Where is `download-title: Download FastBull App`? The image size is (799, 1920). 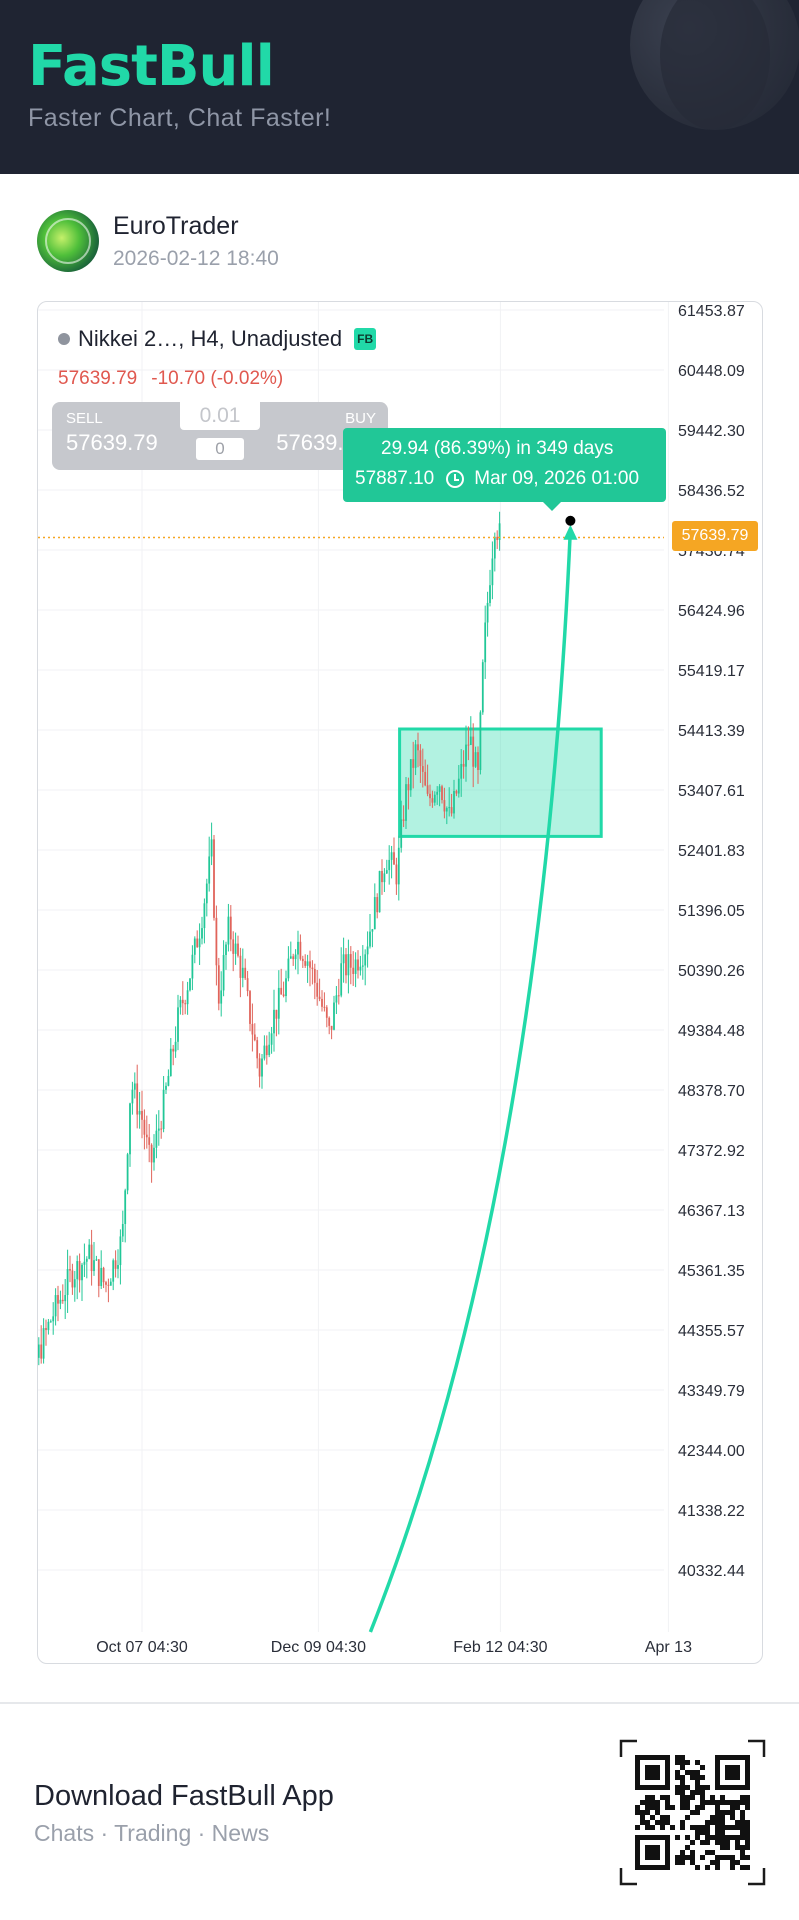
download-title: Download FastBull App is located at coordinates (184, 1796).